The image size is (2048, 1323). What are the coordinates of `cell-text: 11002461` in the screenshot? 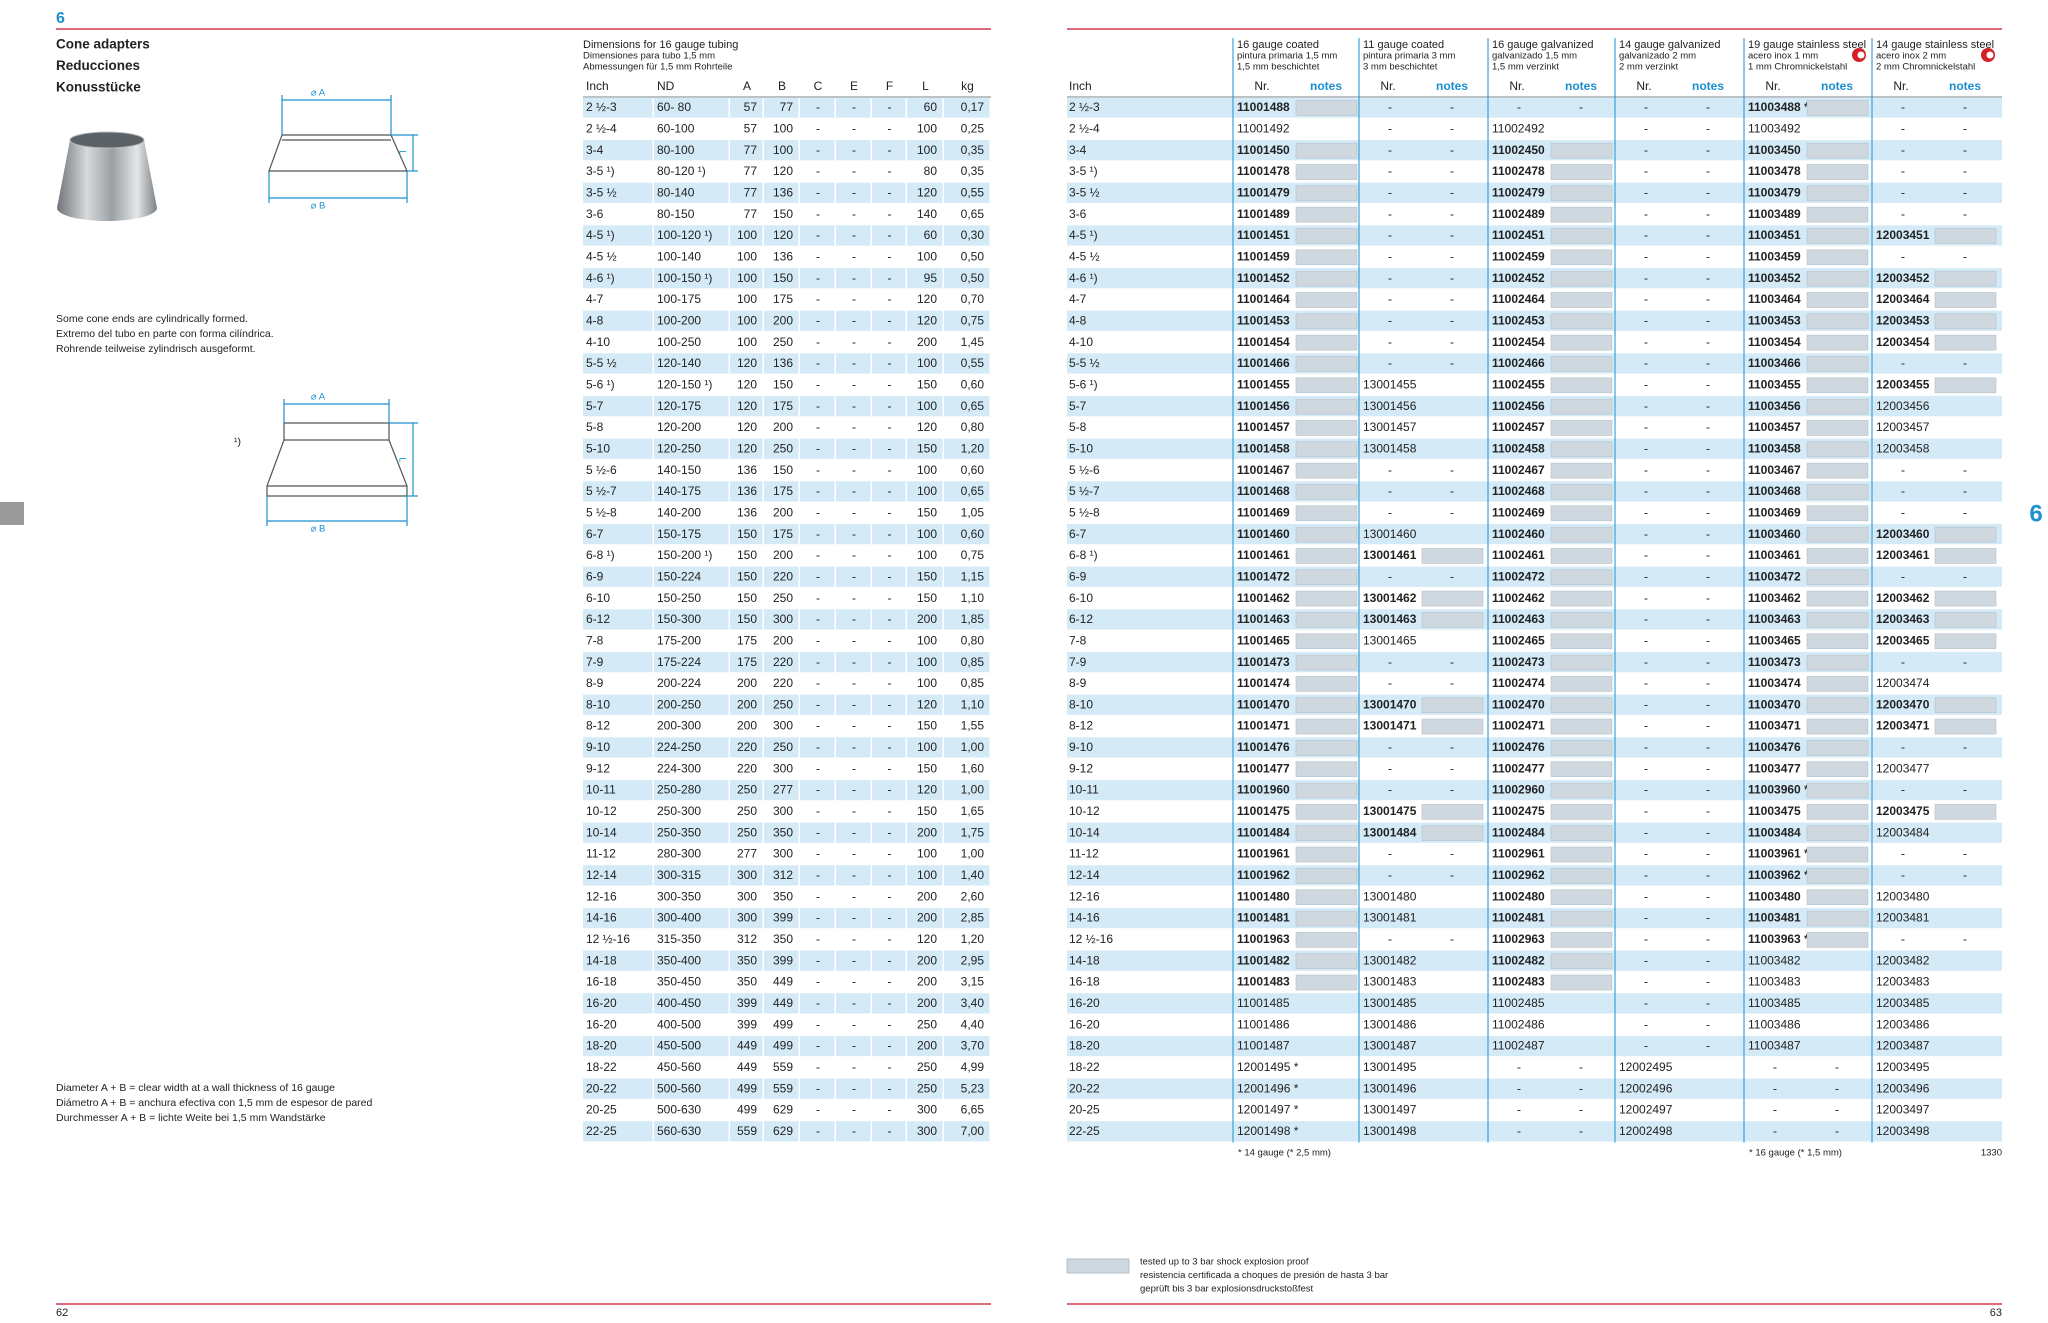 It's located at (1518, 555).